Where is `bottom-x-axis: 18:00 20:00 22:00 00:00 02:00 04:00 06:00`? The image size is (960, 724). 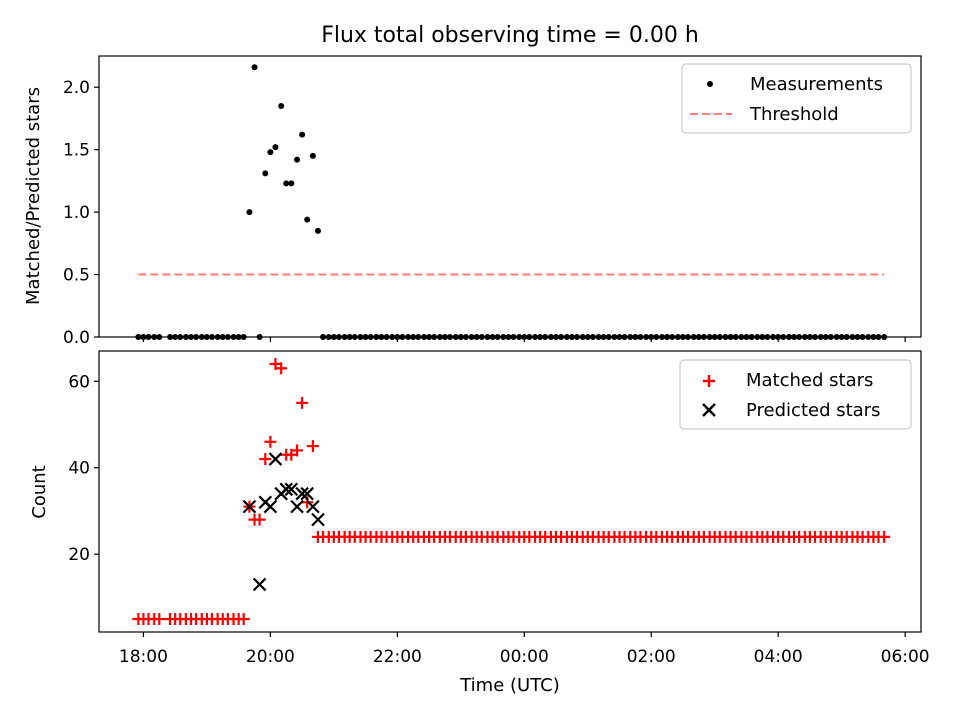 bottom-x-axis: 18:00 20:00 22:00 00:00 02:00 04:00 06:00 is located at coordinates (524, 649).